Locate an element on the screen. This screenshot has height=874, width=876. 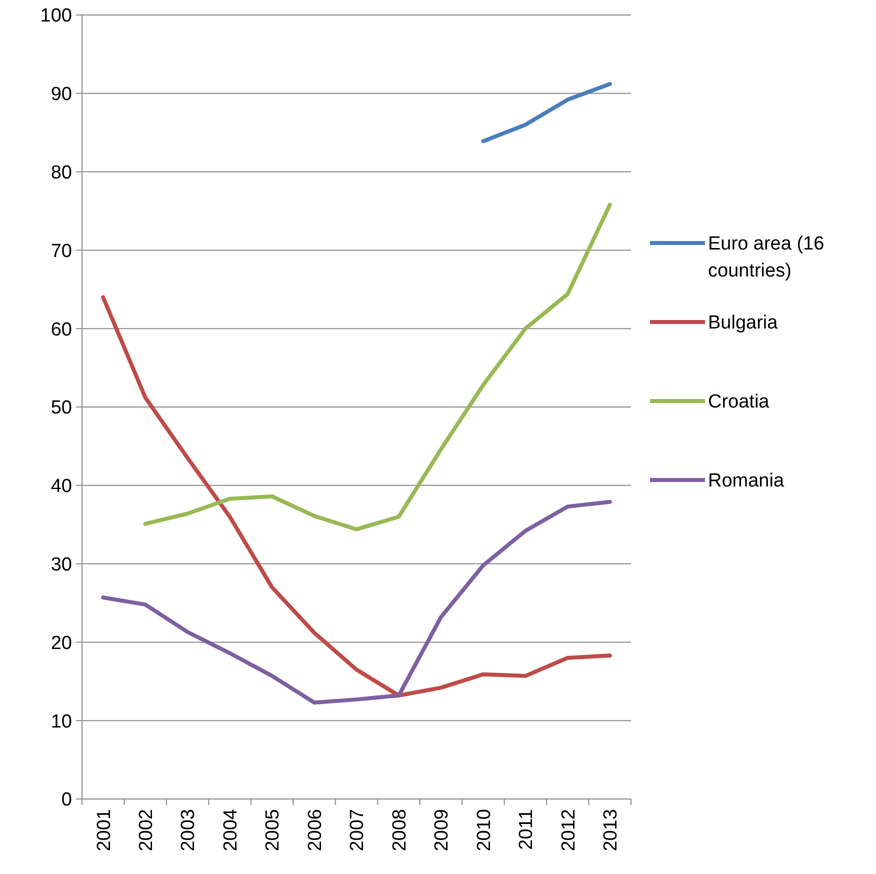
y-tick-label: 50 is located at coordinates (61, 408).